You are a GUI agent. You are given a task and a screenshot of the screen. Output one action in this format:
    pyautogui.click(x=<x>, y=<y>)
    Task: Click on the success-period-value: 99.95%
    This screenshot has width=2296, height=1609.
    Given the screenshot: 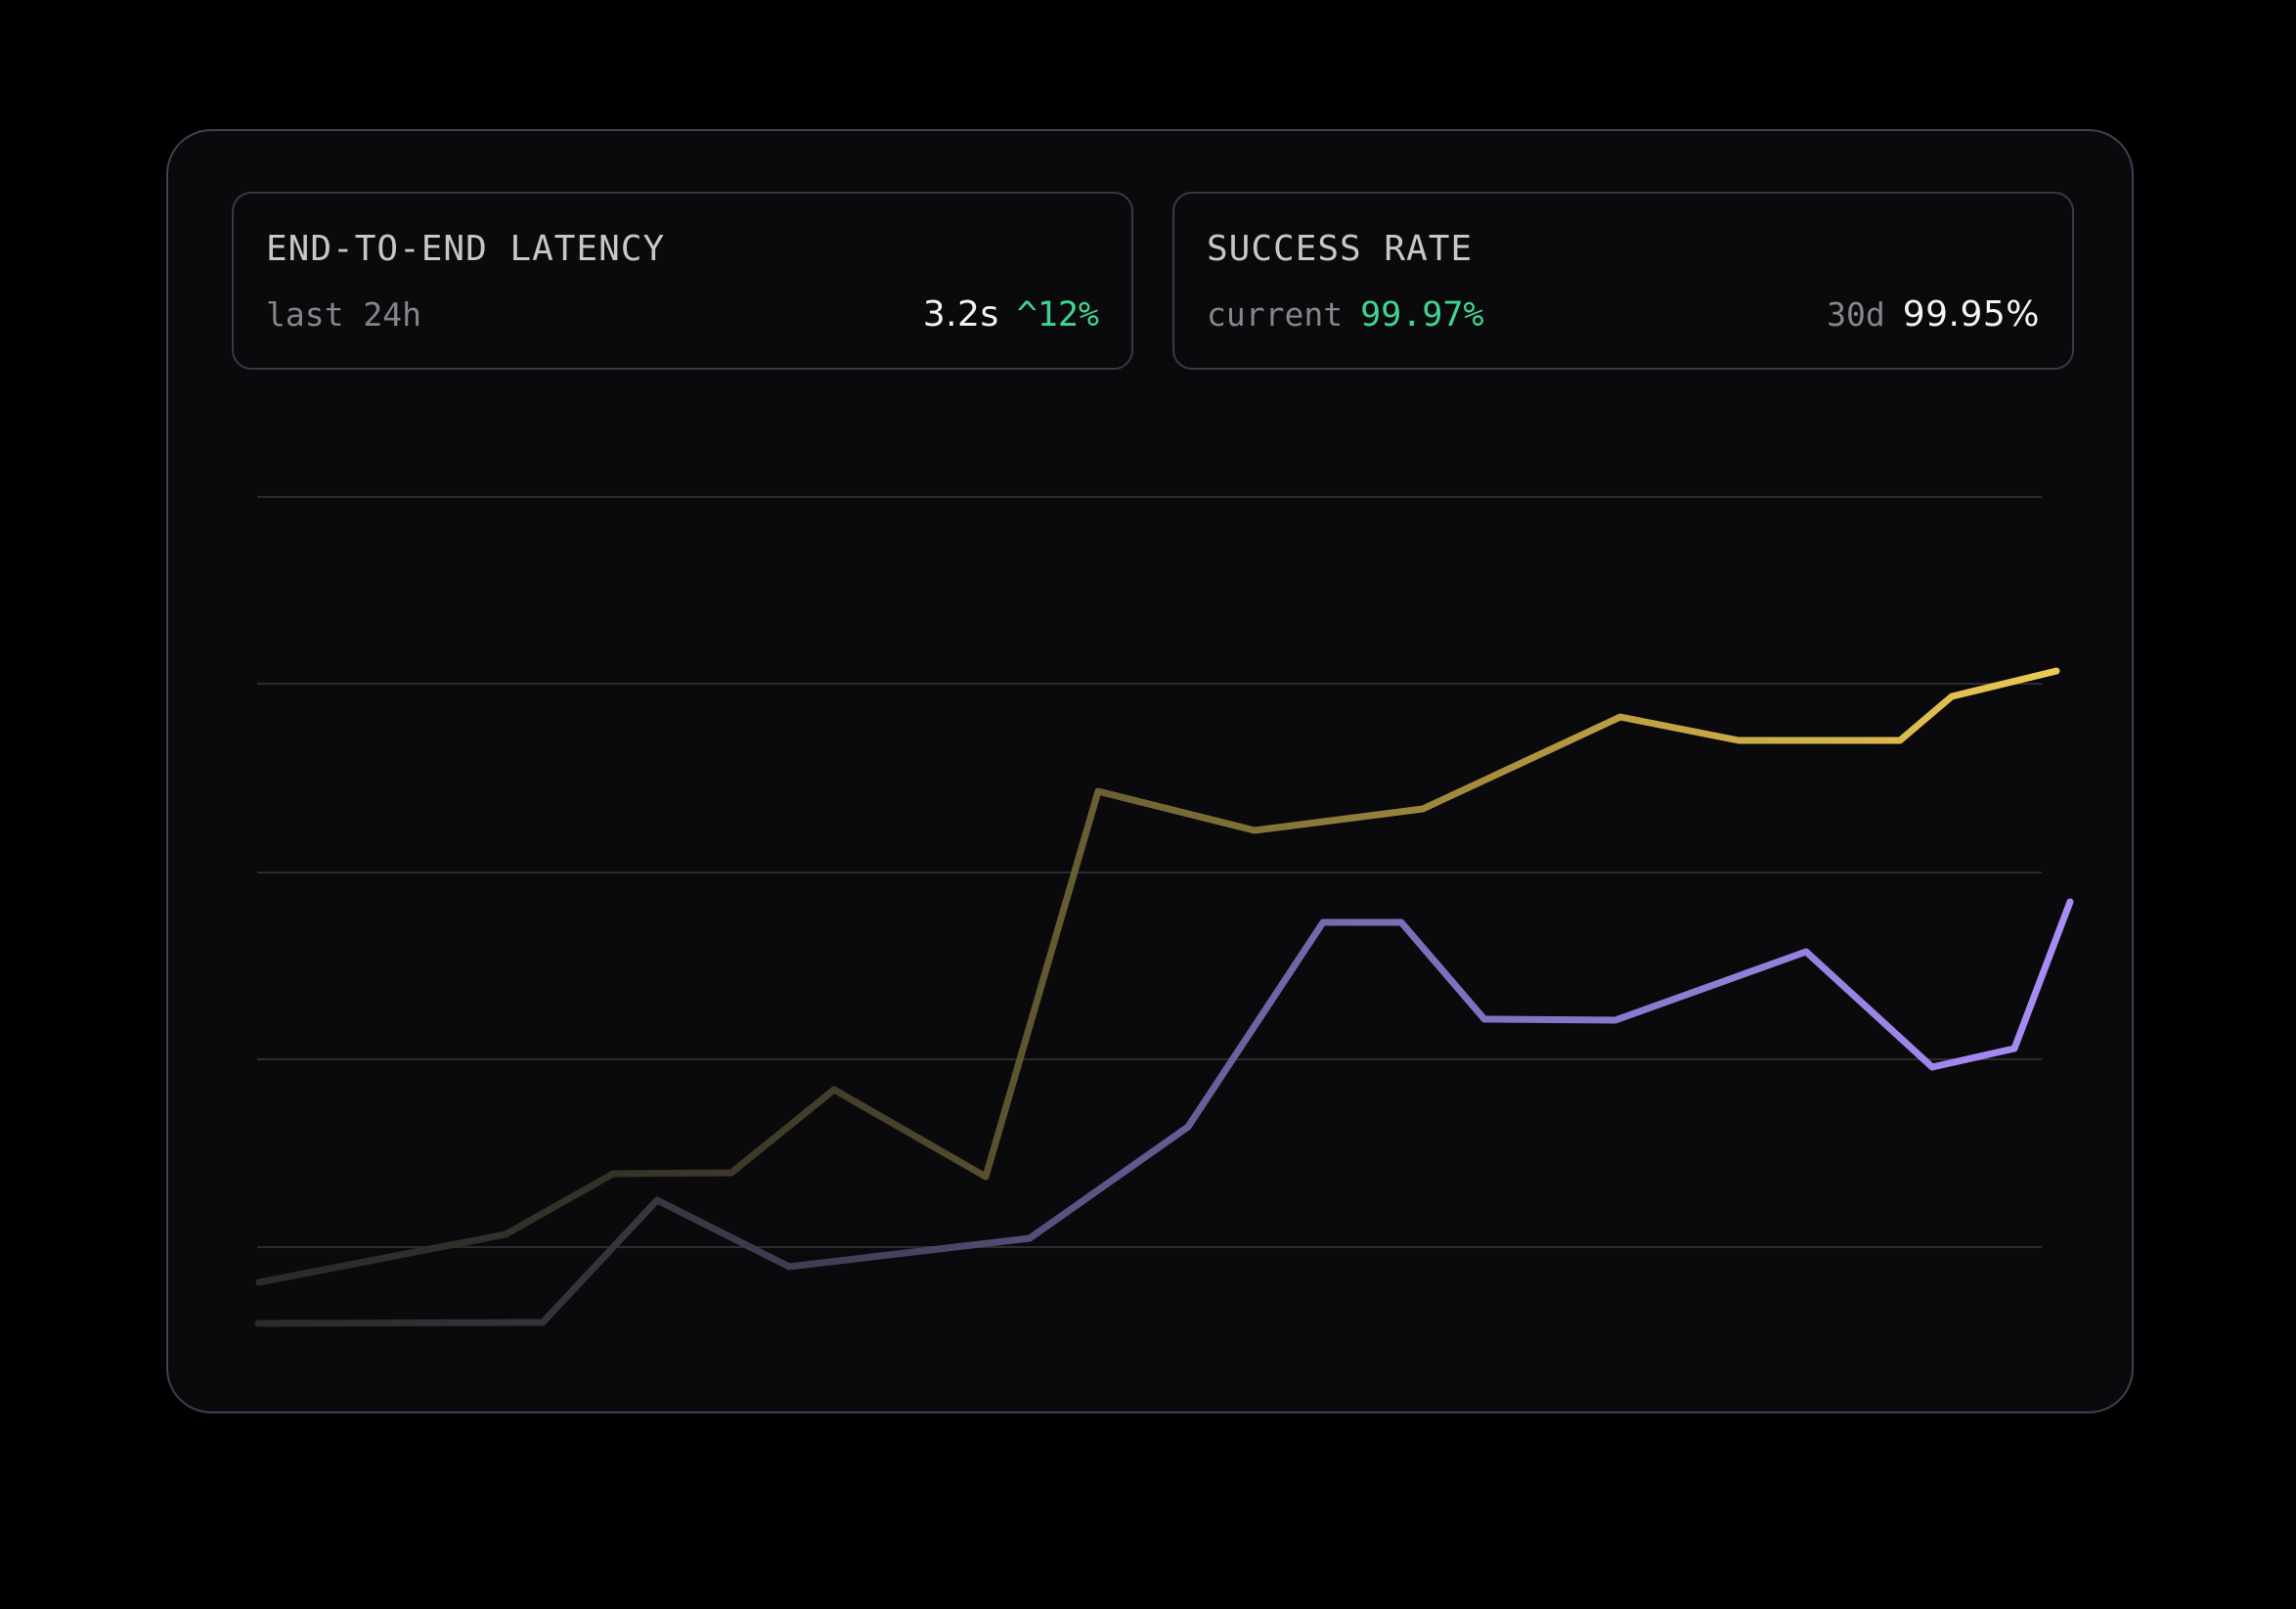 What is the action you would take?
    pyautogui.click(x=1971, y=314)
    